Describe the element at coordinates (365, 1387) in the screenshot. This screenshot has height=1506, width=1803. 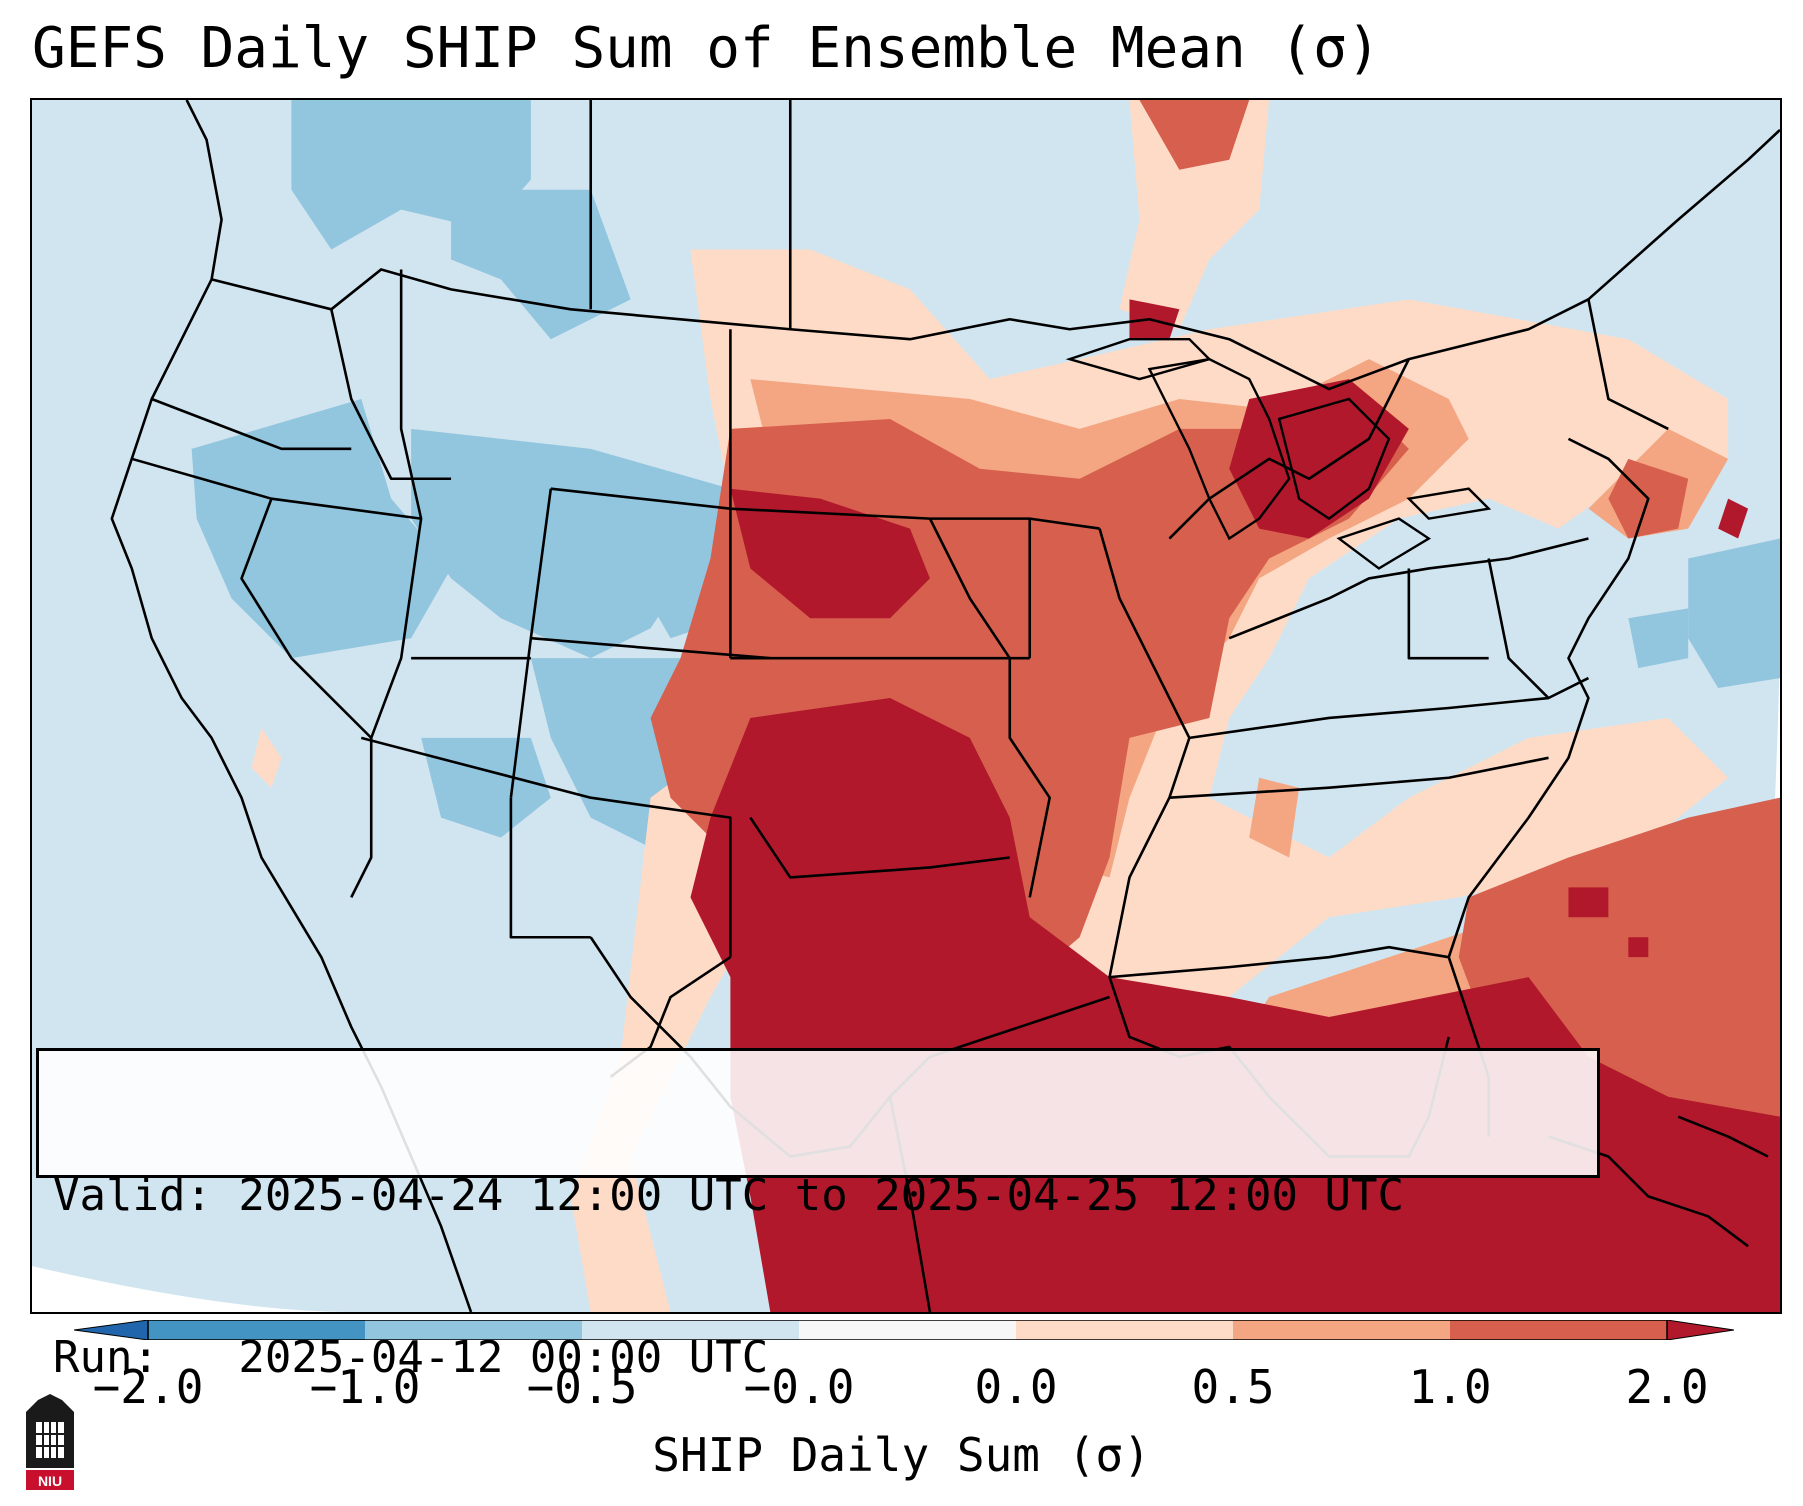
I see `colorbar-tick-label: −1.0` at that location.